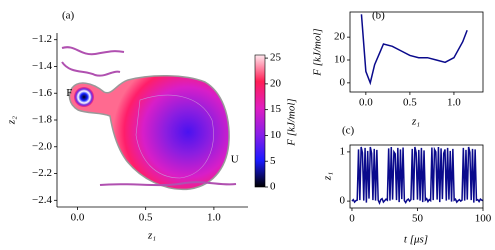 The image size is (495, 250). What do you see at coordinates (276, 109) in the screenshot?
I see `colorbar-tick-label: 15` at bounding box center [276, 109].